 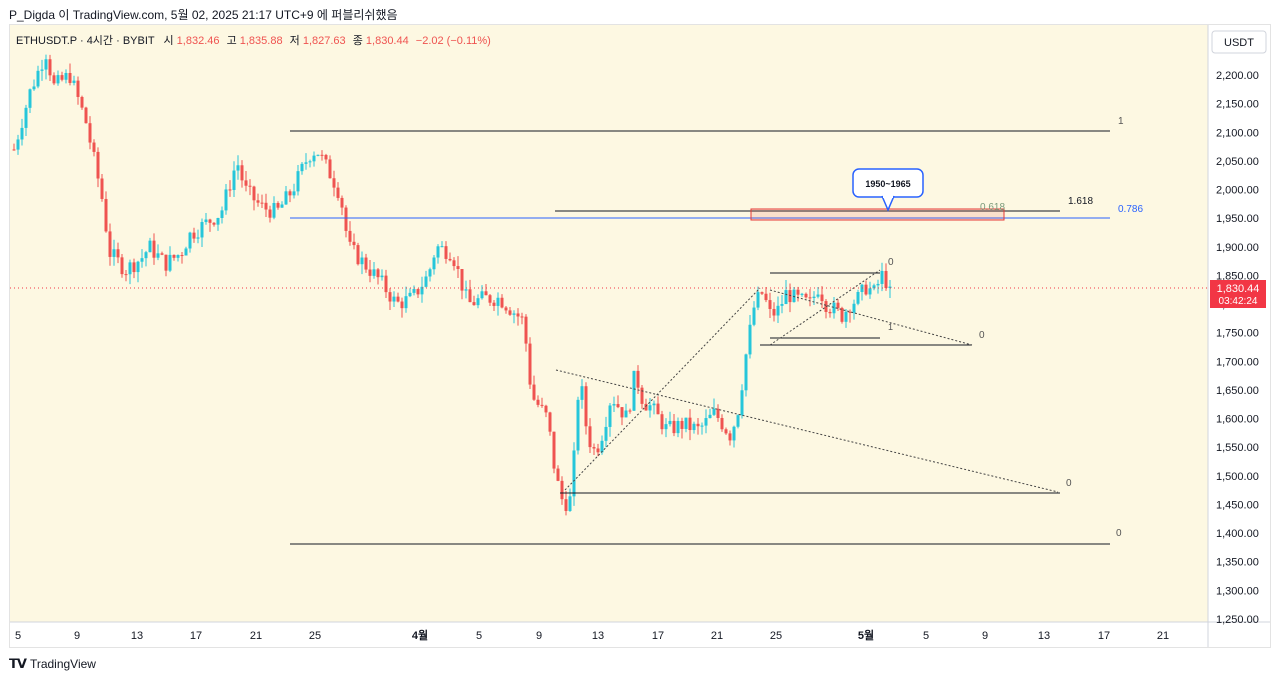 What do you see at coordinates (1238, 289) in the screenshot?
I see `last-price-value: 1,830.44` at bounding box center [1238, 289].